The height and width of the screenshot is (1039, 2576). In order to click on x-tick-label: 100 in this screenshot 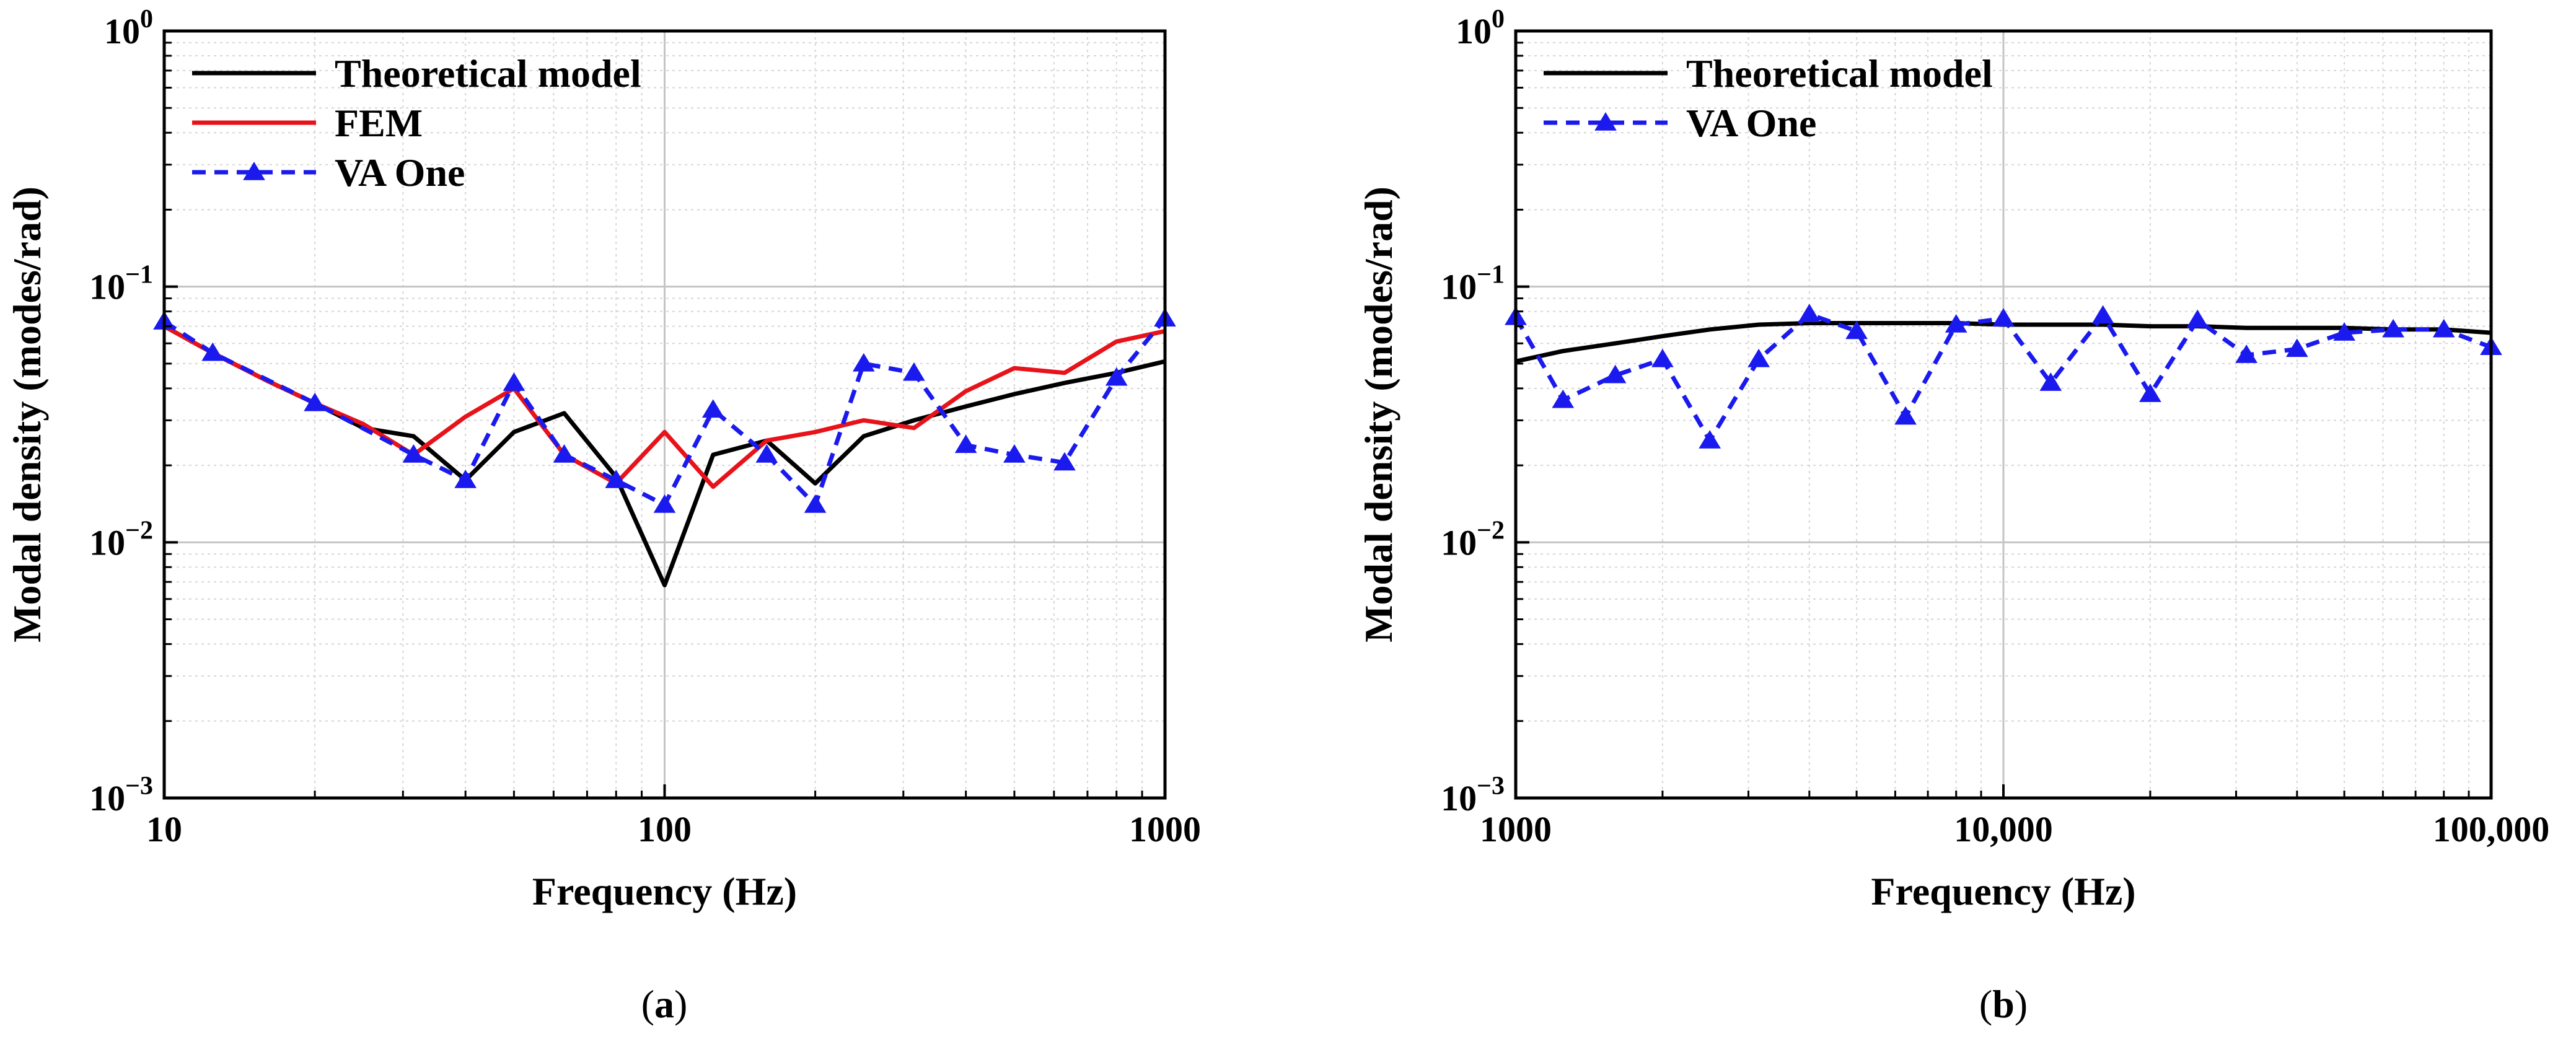, I will do `click(665, 829)`.